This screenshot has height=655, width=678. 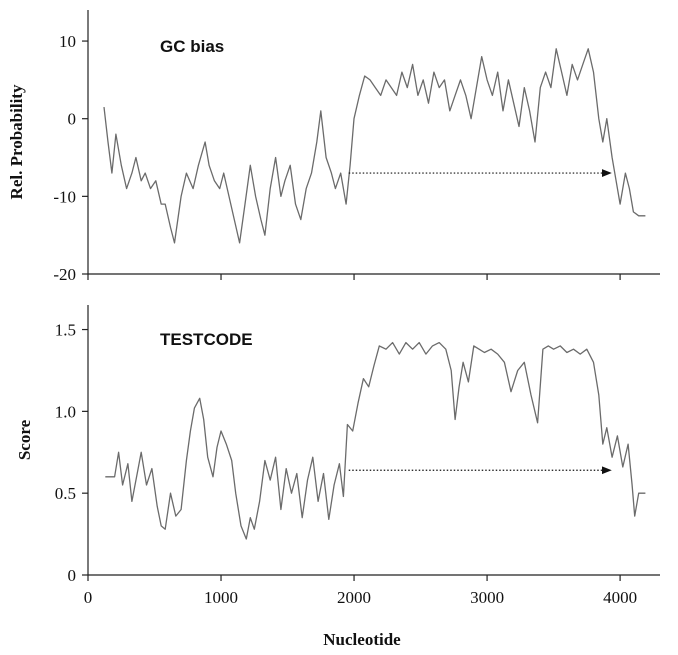 What do you see at coordinates (88, 597) in the screenshot?
I see `testcode-x-tick-label: 0` at bounding box center [88, 597].